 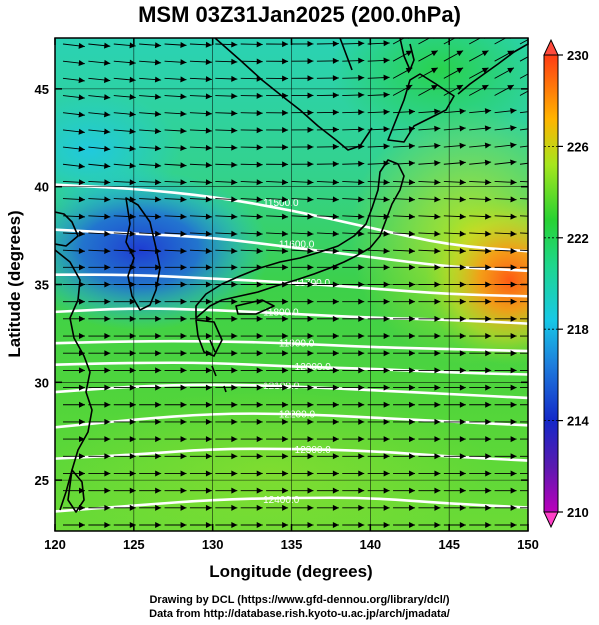 What do you see at coordinates (281, 386) in the screenshot?
I see `contour-label: 12100.0` at bounding box center [281, 386].